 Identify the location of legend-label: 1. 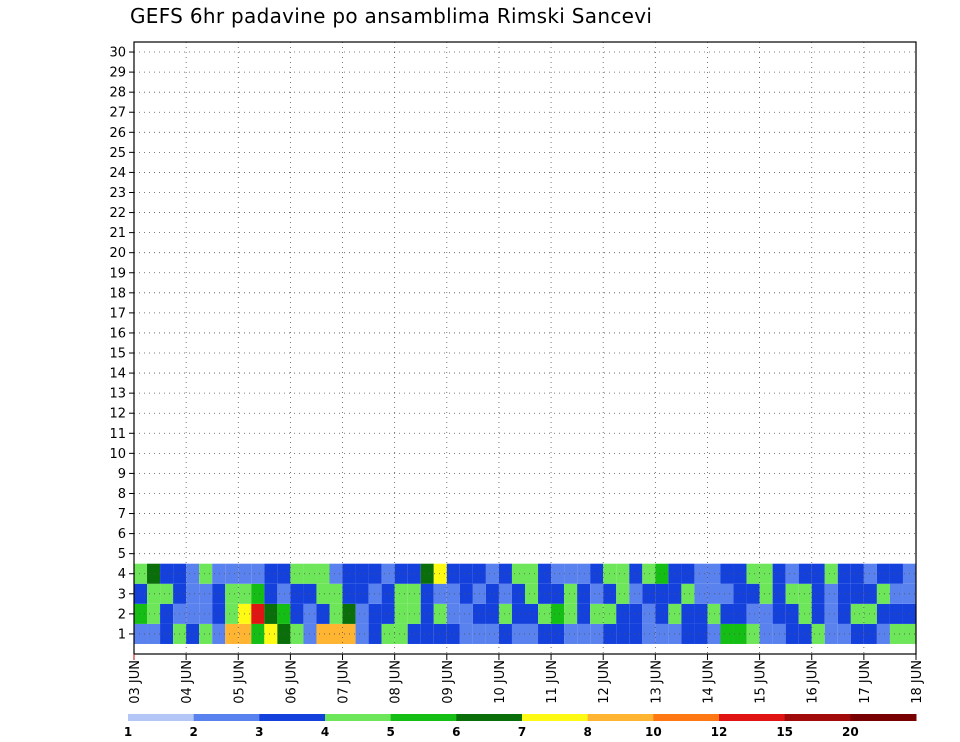
(128, 732).